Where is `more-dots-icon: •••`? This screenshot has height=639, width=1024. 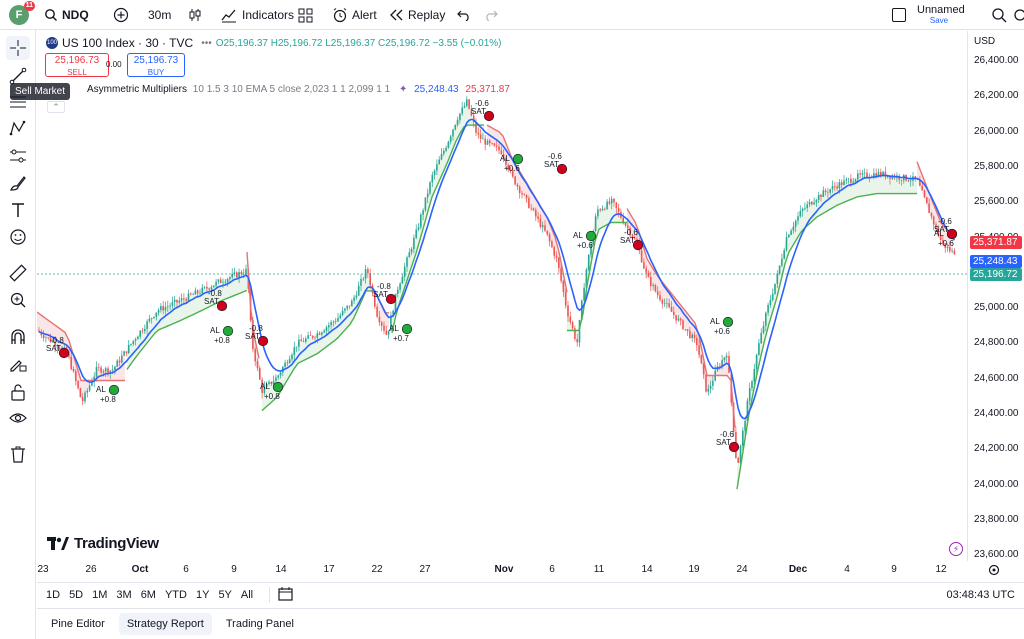
more-dots-icon: ••• is located at coordinates (206, 43).